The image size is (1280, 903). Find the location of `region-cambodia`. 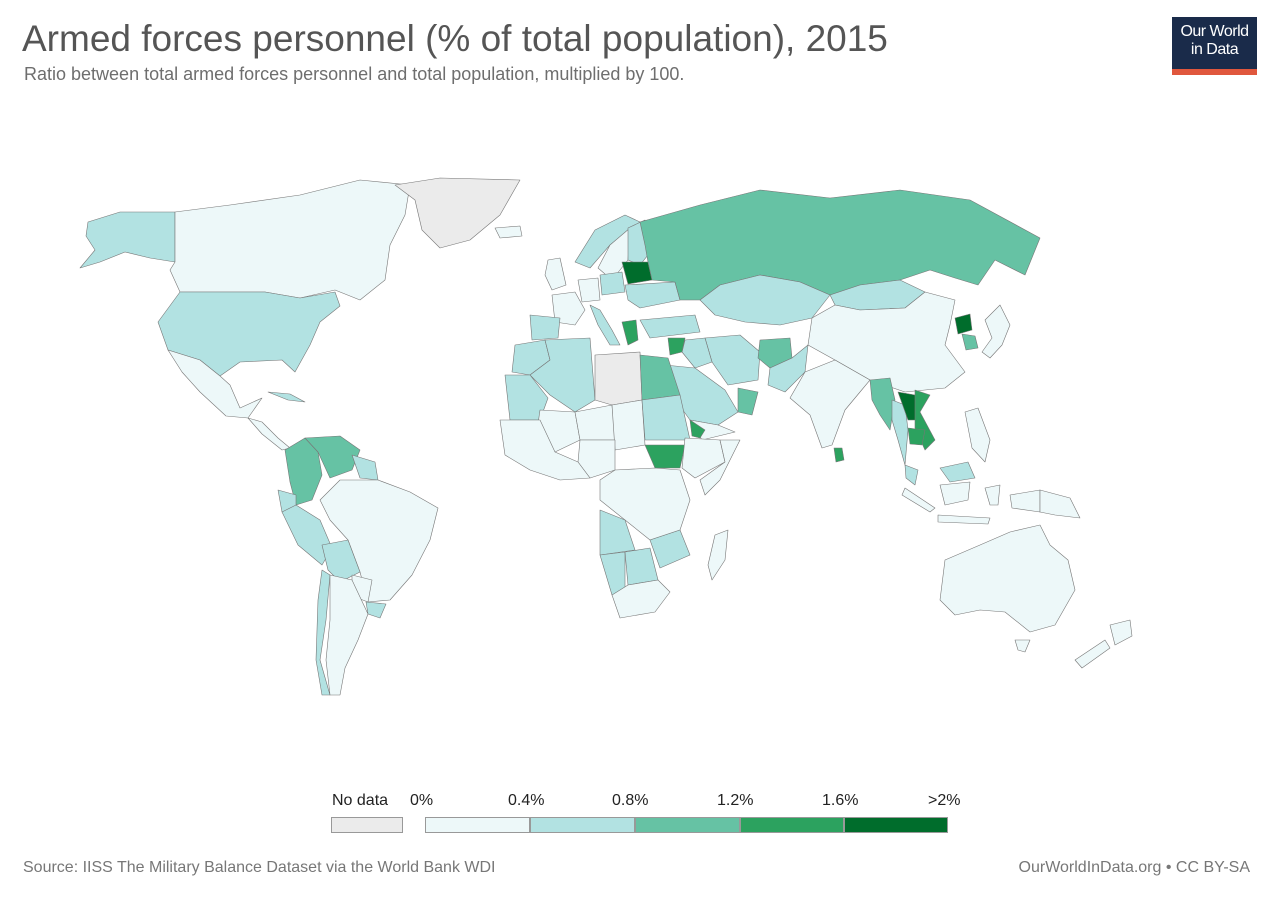

region-cambodia is located at coordinates (916, 436).